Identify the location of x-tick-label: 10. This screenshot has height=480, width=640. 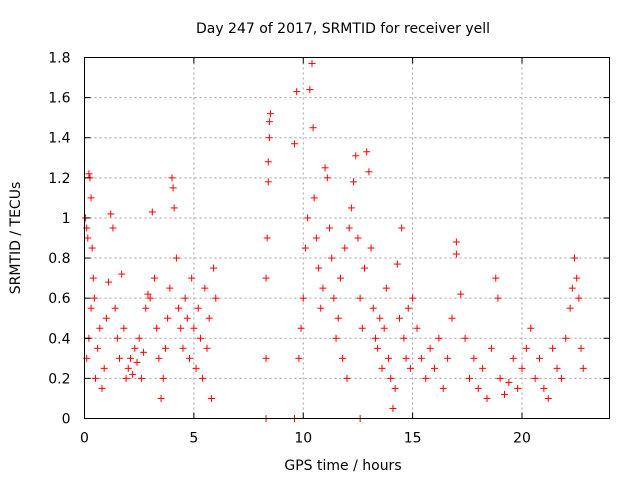
(303, 439).